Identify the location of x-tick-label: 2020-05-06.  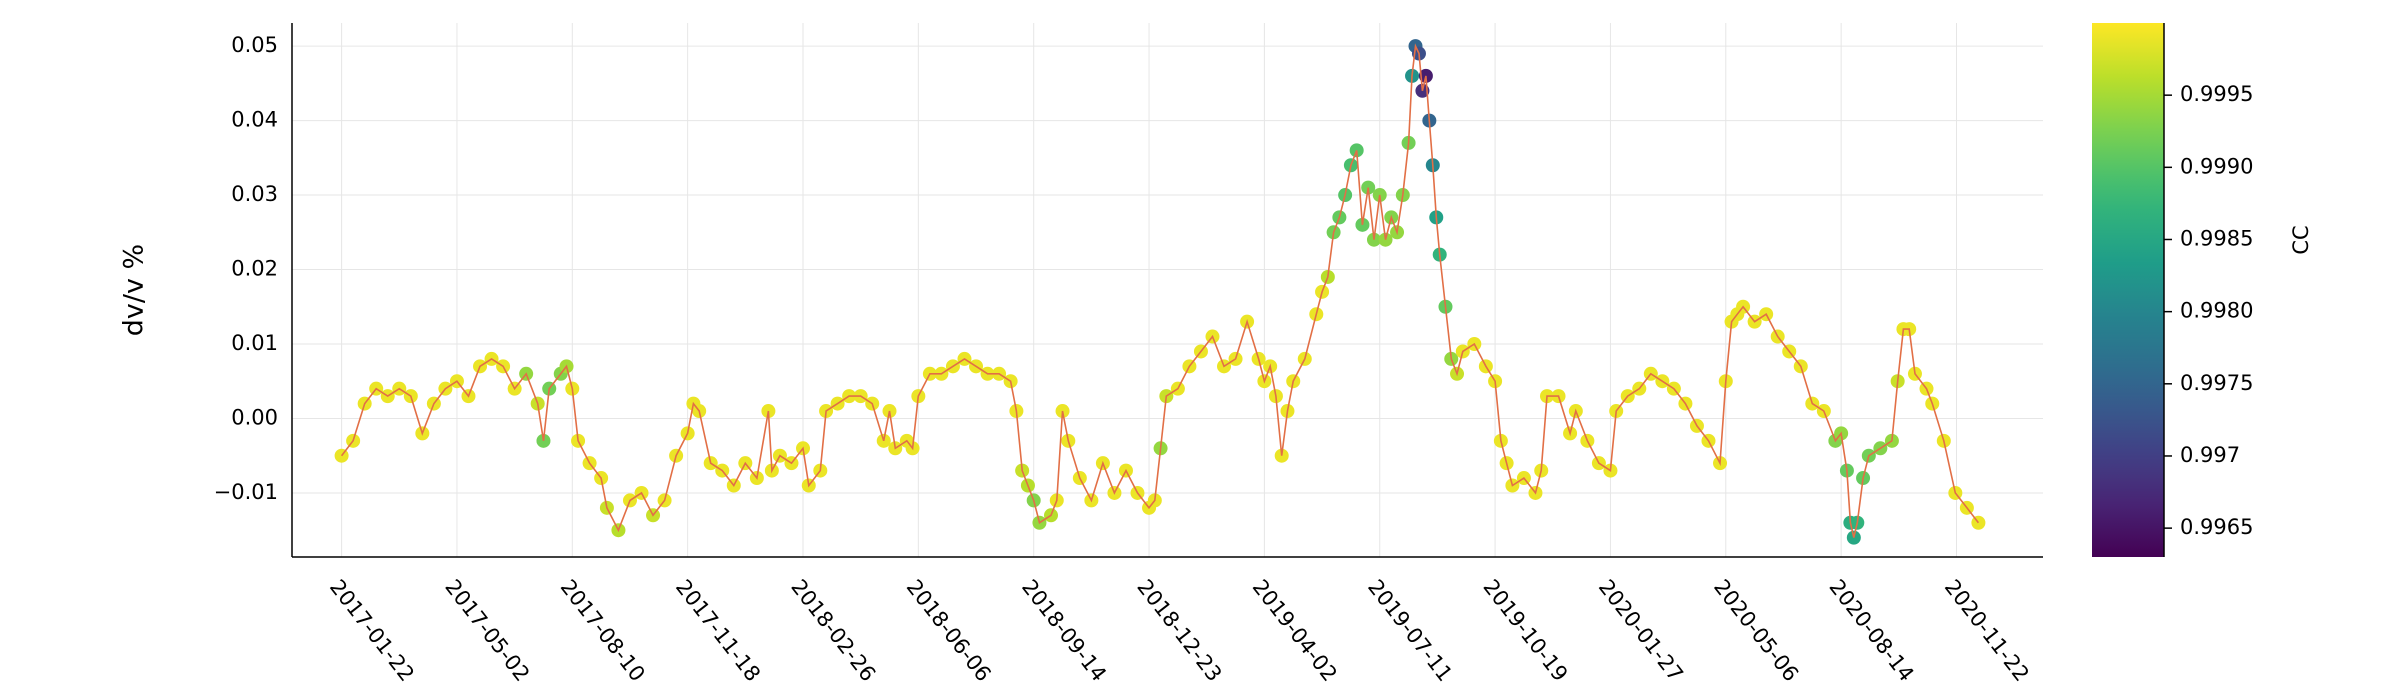
(1756, 630).